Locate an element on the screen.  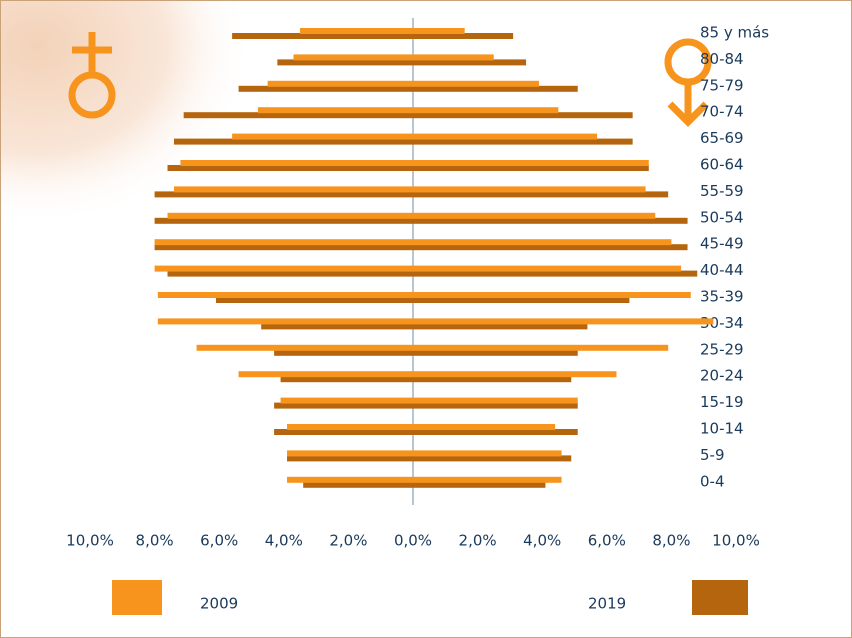
legend-label: 2019 is located at coordinates (607, 604).